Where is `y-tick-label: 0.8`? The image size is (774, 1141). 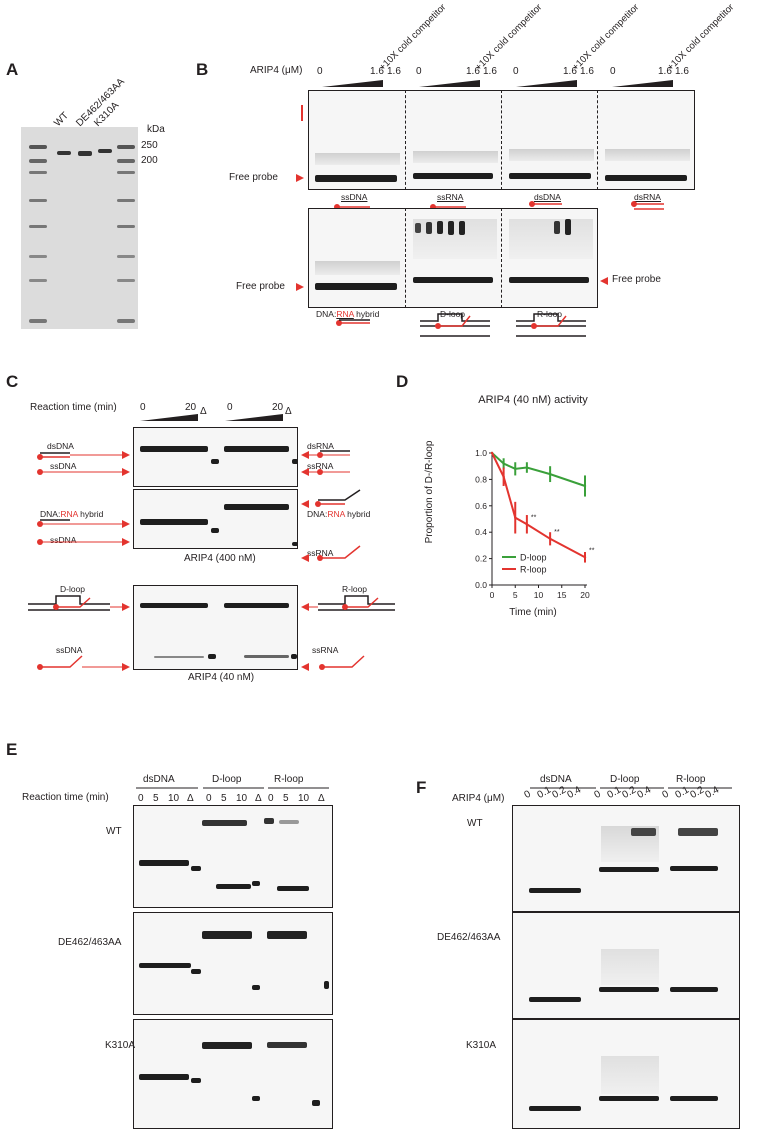
y-tick-label: 0.8 is located at coordinates (481, 479).